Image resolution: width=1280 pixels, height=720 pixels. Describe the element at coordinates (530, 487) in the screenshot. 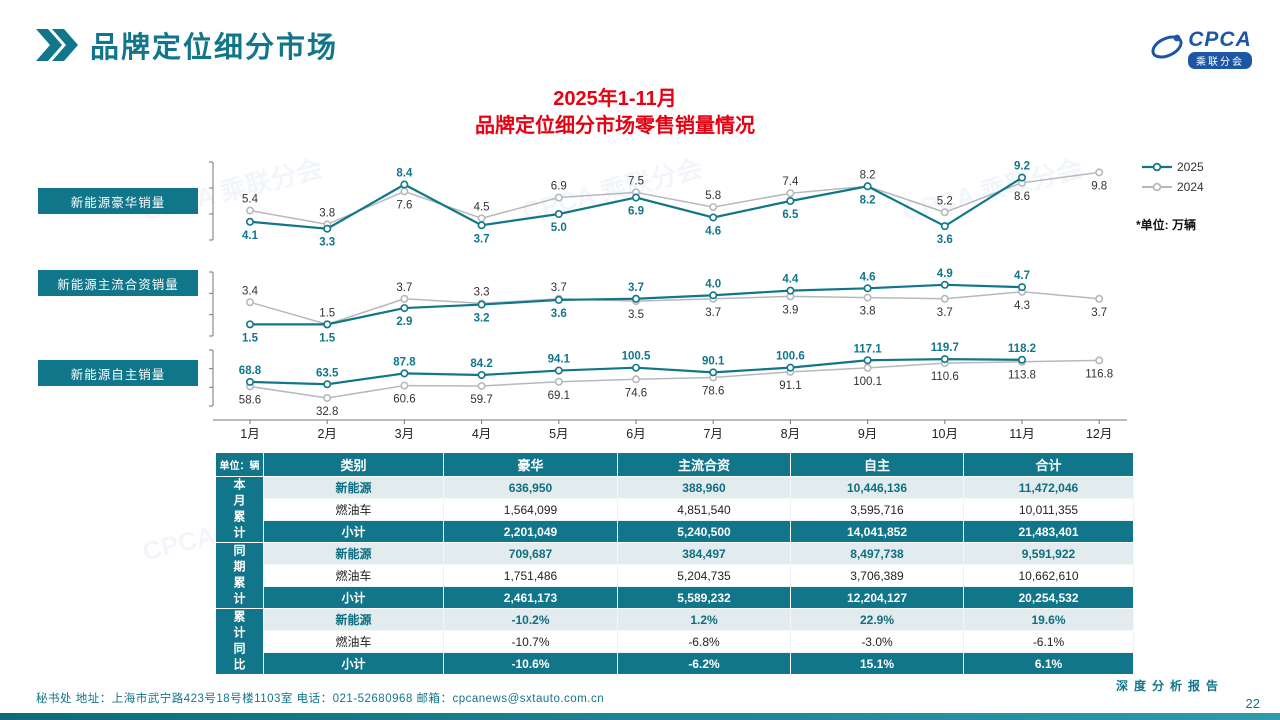

I see `table-cell: 636,950` at that location.